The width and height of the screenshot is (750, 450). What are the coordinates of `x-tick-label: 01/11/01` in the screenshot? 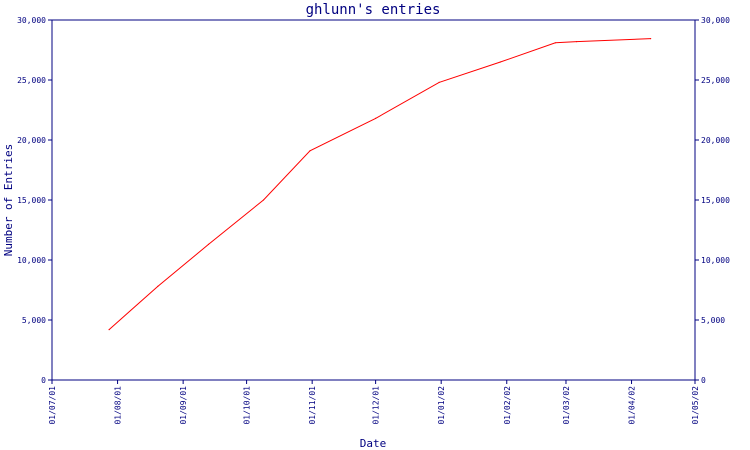 It's located at (312, 405).